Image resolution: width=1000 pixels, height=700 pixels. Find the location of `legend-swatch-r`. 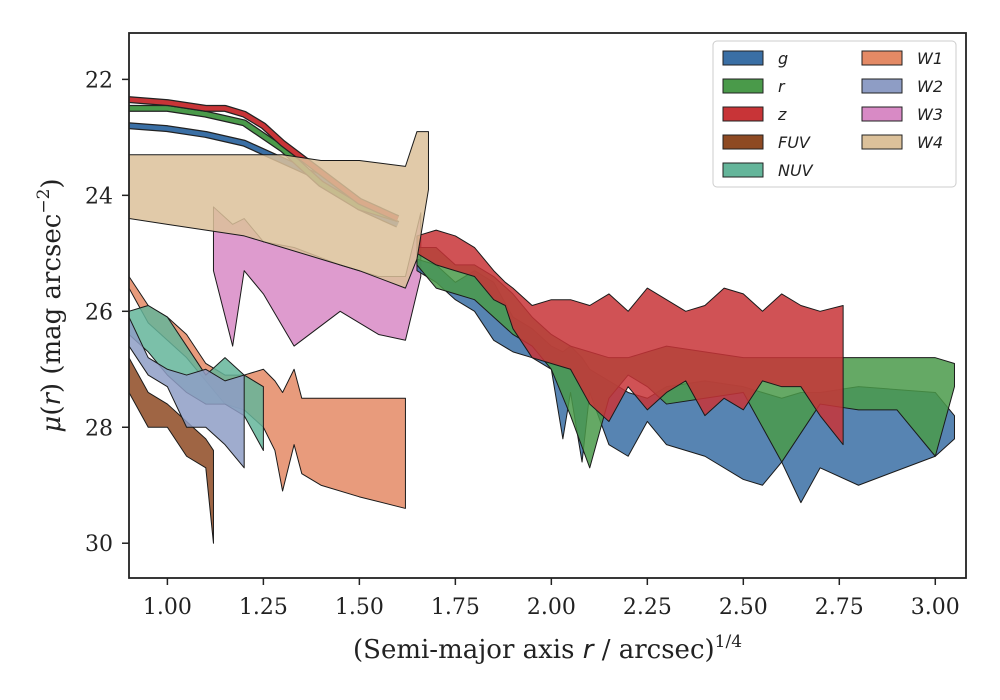

legend-swatch-r is located at coordinates (743, 86).